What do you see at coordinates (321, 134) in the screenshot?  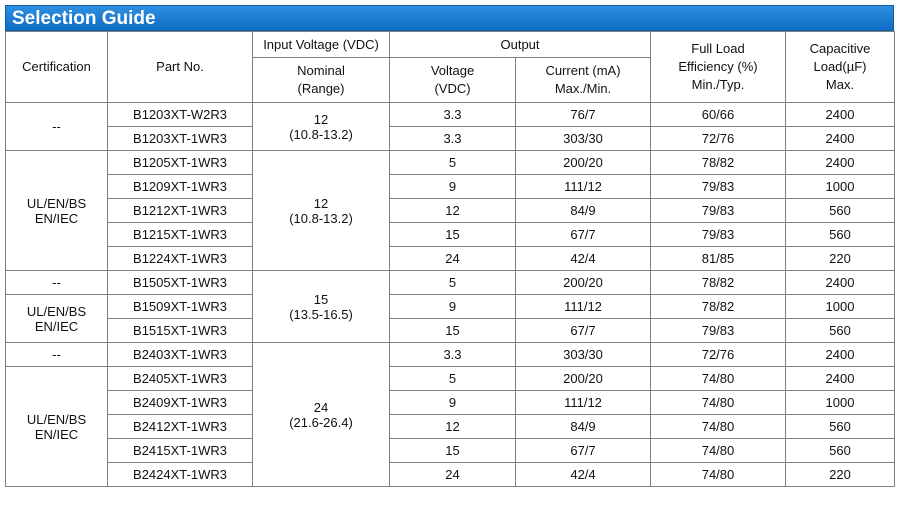 I see `input-range: (10.8-13.2)` at bounding box center [321, 134].